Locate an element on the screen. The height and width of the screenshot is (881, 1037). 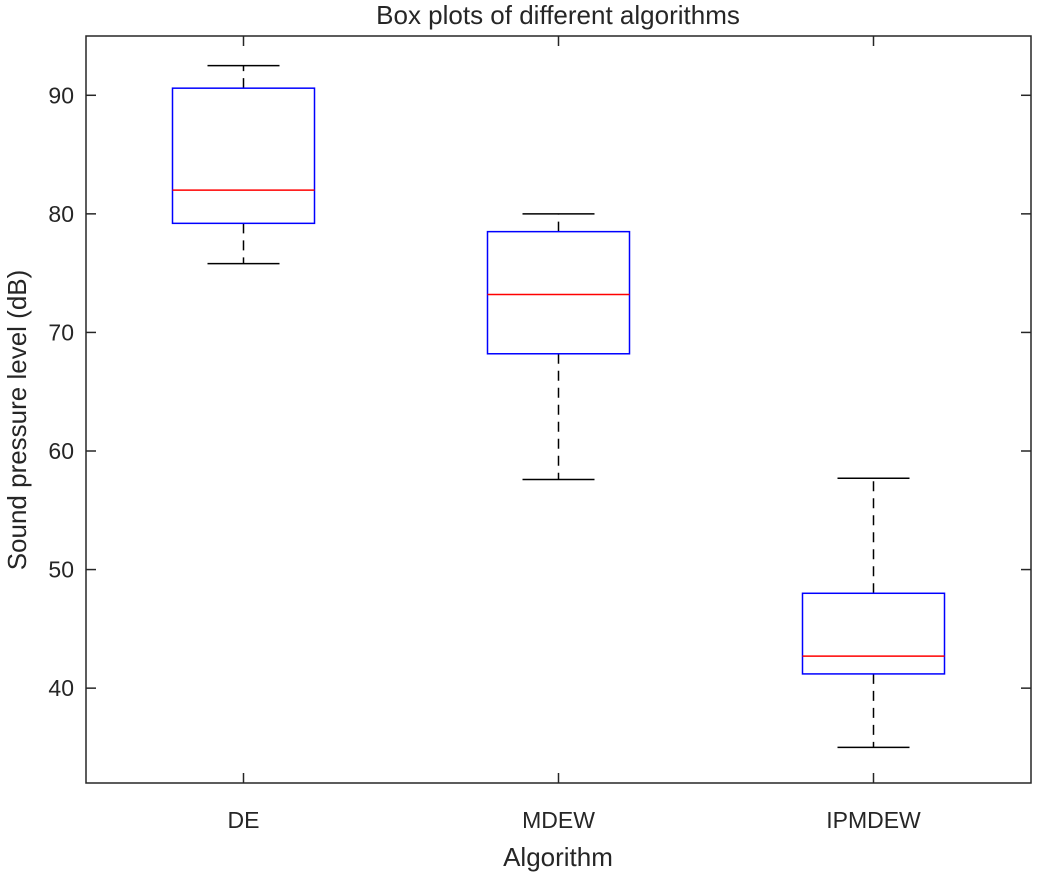
chart-title: Box plots of different algorithms is located at coordinates (558, 15).